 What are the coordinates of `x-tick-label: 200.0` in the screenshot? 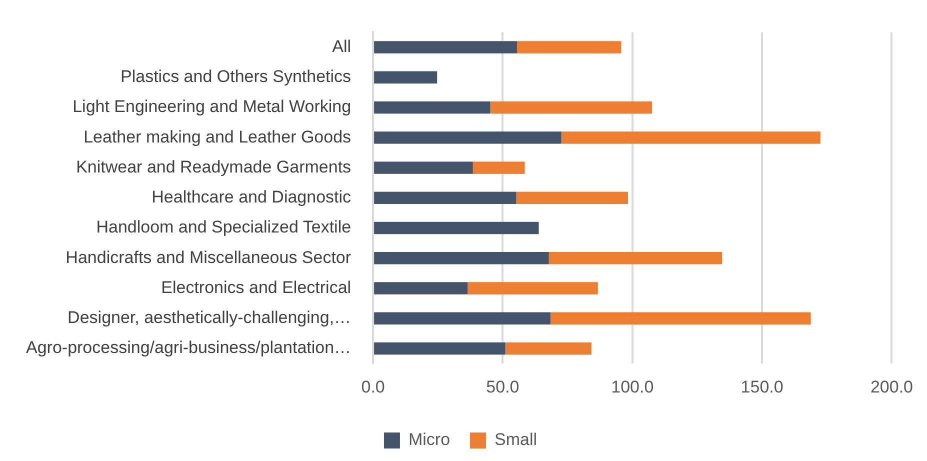 It's located at (892, 386).